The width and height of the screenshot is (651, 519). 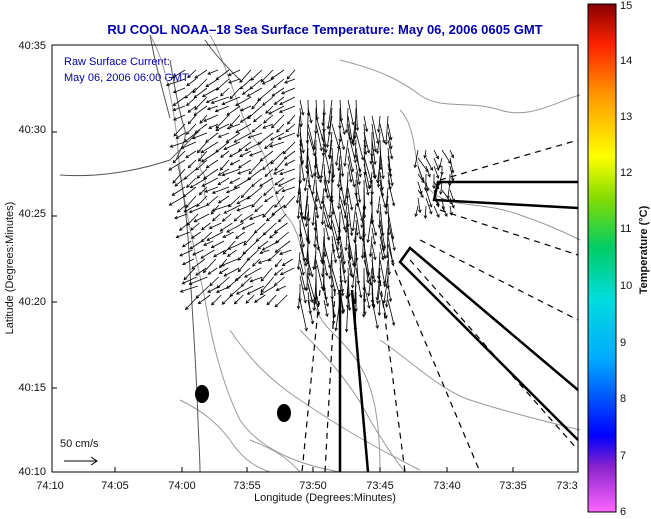 I want to click on y-tick-label: 40:20, so click(x=32, y=302).